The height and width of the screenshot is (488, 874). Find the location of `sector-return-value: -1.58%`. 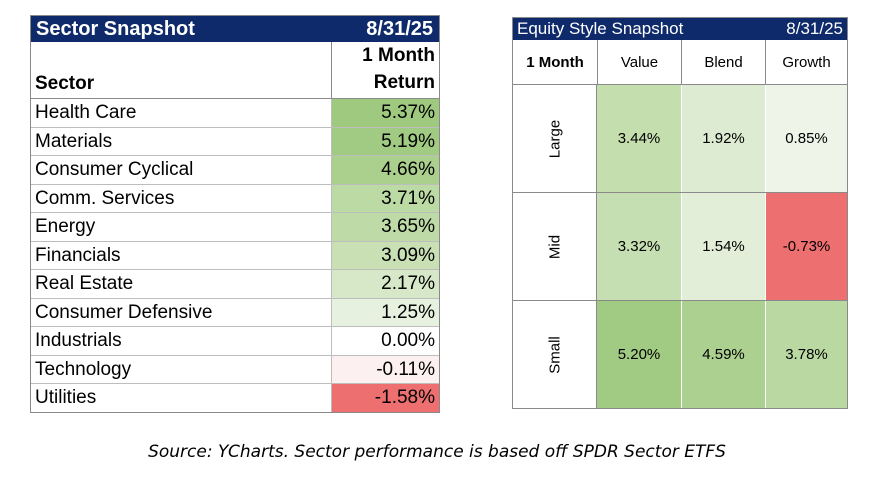

sector-return-value: -1.58% is located at coordinates (385, 398).